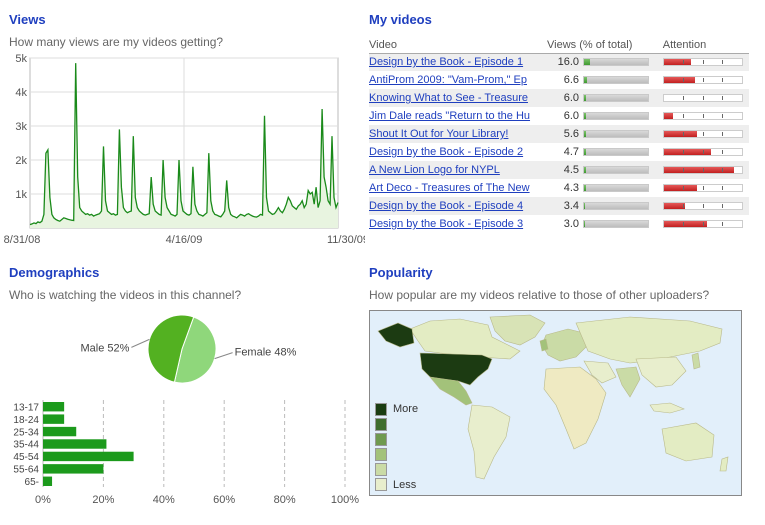 The width and height of the screenshot is (765, 525). I want to click on video-title-link: Design by the Book - Episode 4, so click(446, 206).